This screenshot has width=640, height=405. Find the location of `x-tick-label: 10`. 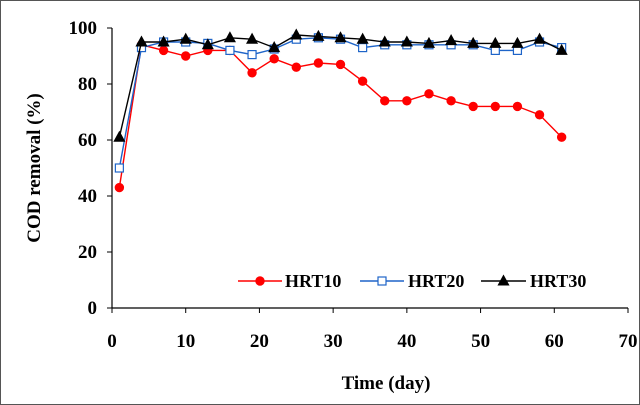

x-tick-label: 10 is located at coordinates (185, 341).